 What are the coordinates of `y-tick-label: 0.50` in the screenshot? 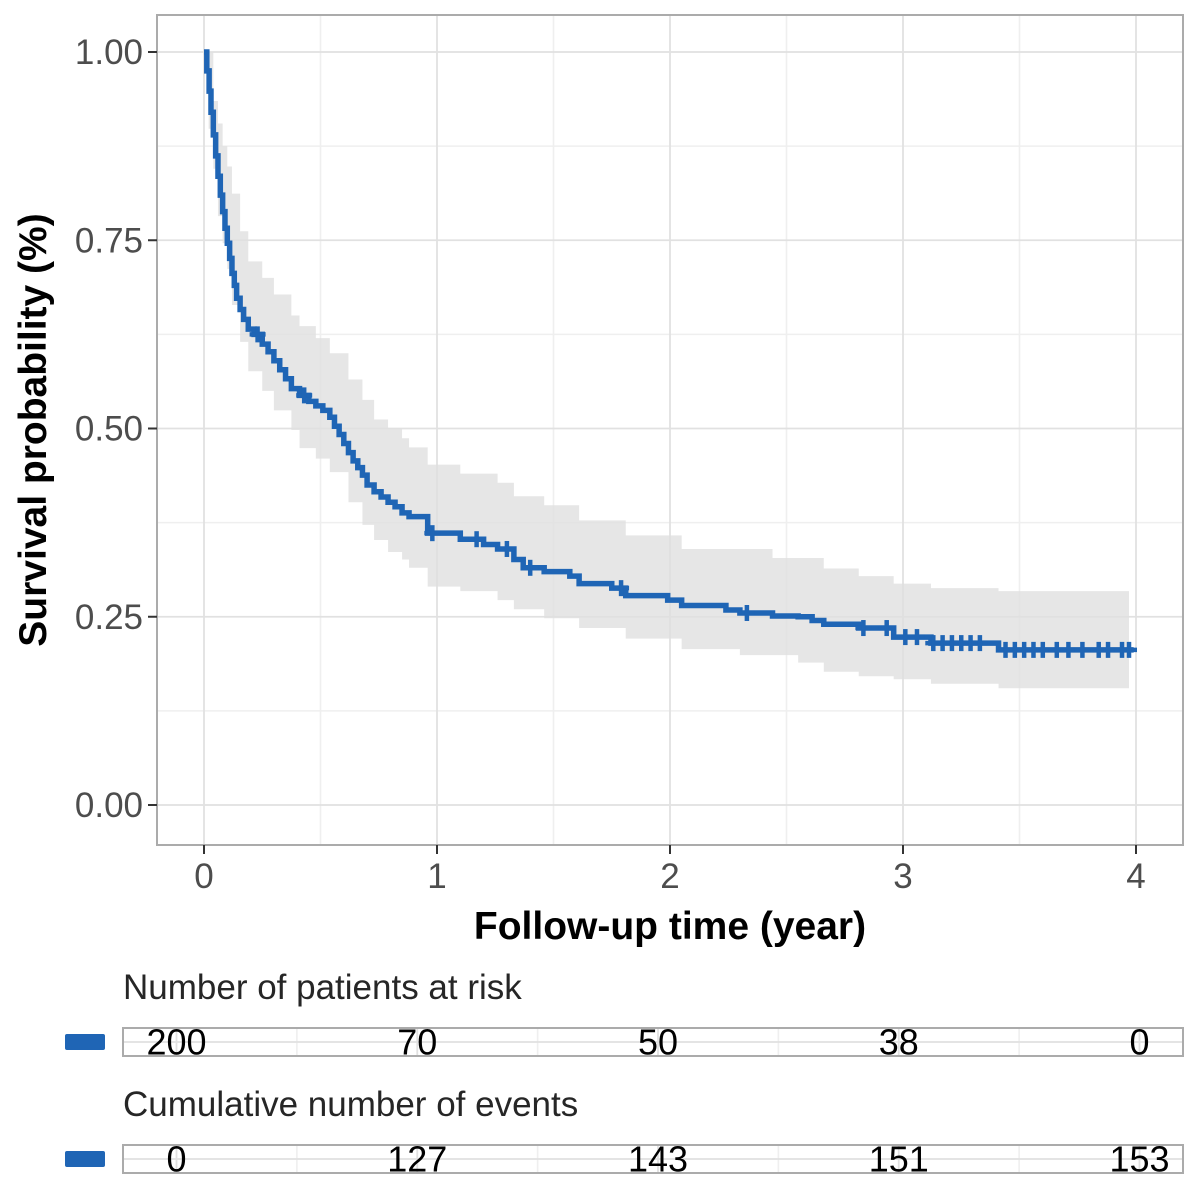 It's located at (109, 429).